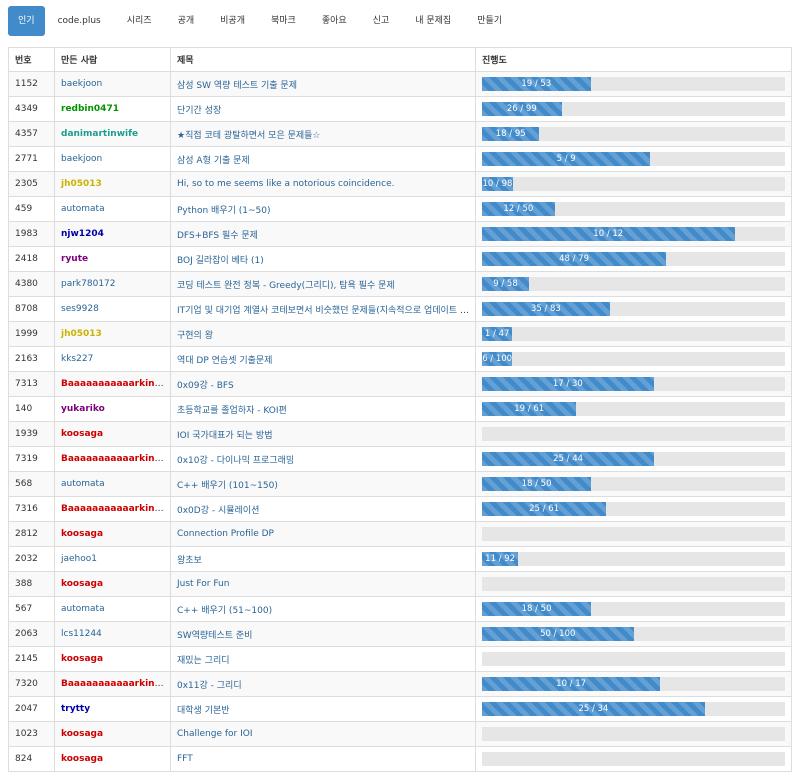 This screenshot has height=784, width=800. What do you see at coordinates (218, 510) in the screenshot?
I see `workbook-title-link: 0x0D강 - 시뮬레이션` at bounding box center [218, 510].